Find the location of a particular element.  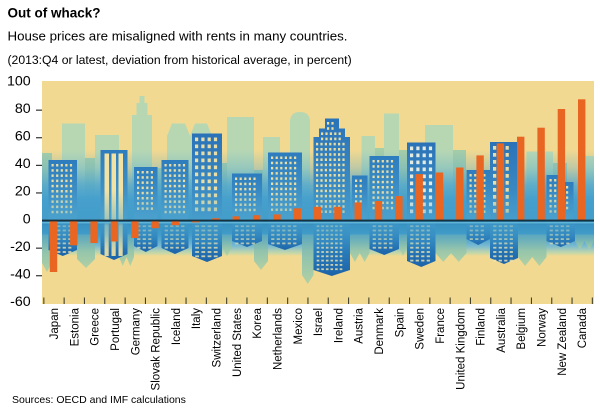

svg-text: Portugal is located at coordinates (116, 329).